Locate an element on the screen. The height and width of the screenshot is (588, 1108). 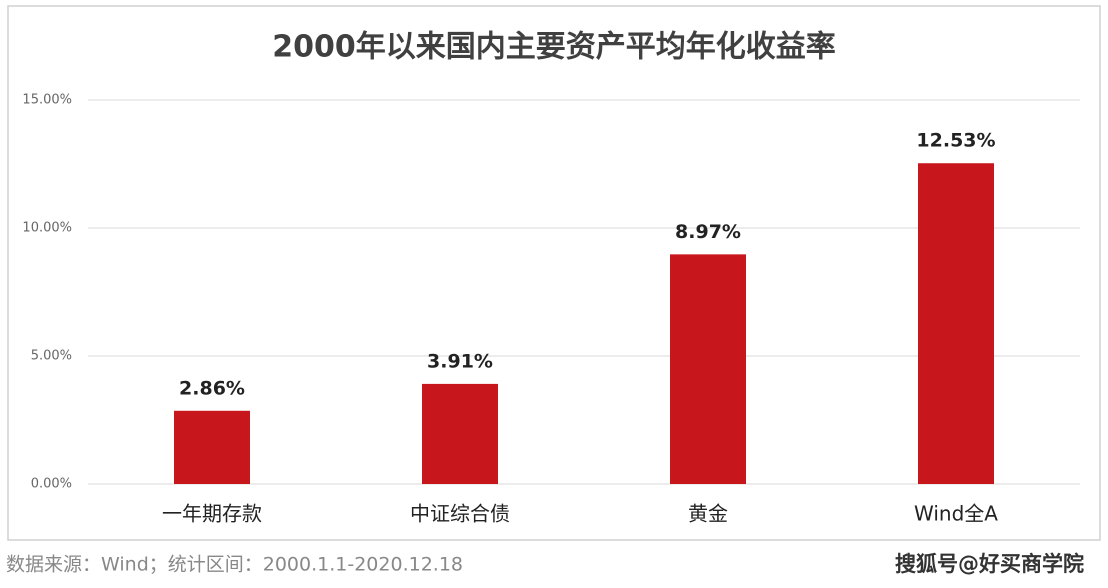
x-tick-label: 黄金 is located at coordinates (708, 514).